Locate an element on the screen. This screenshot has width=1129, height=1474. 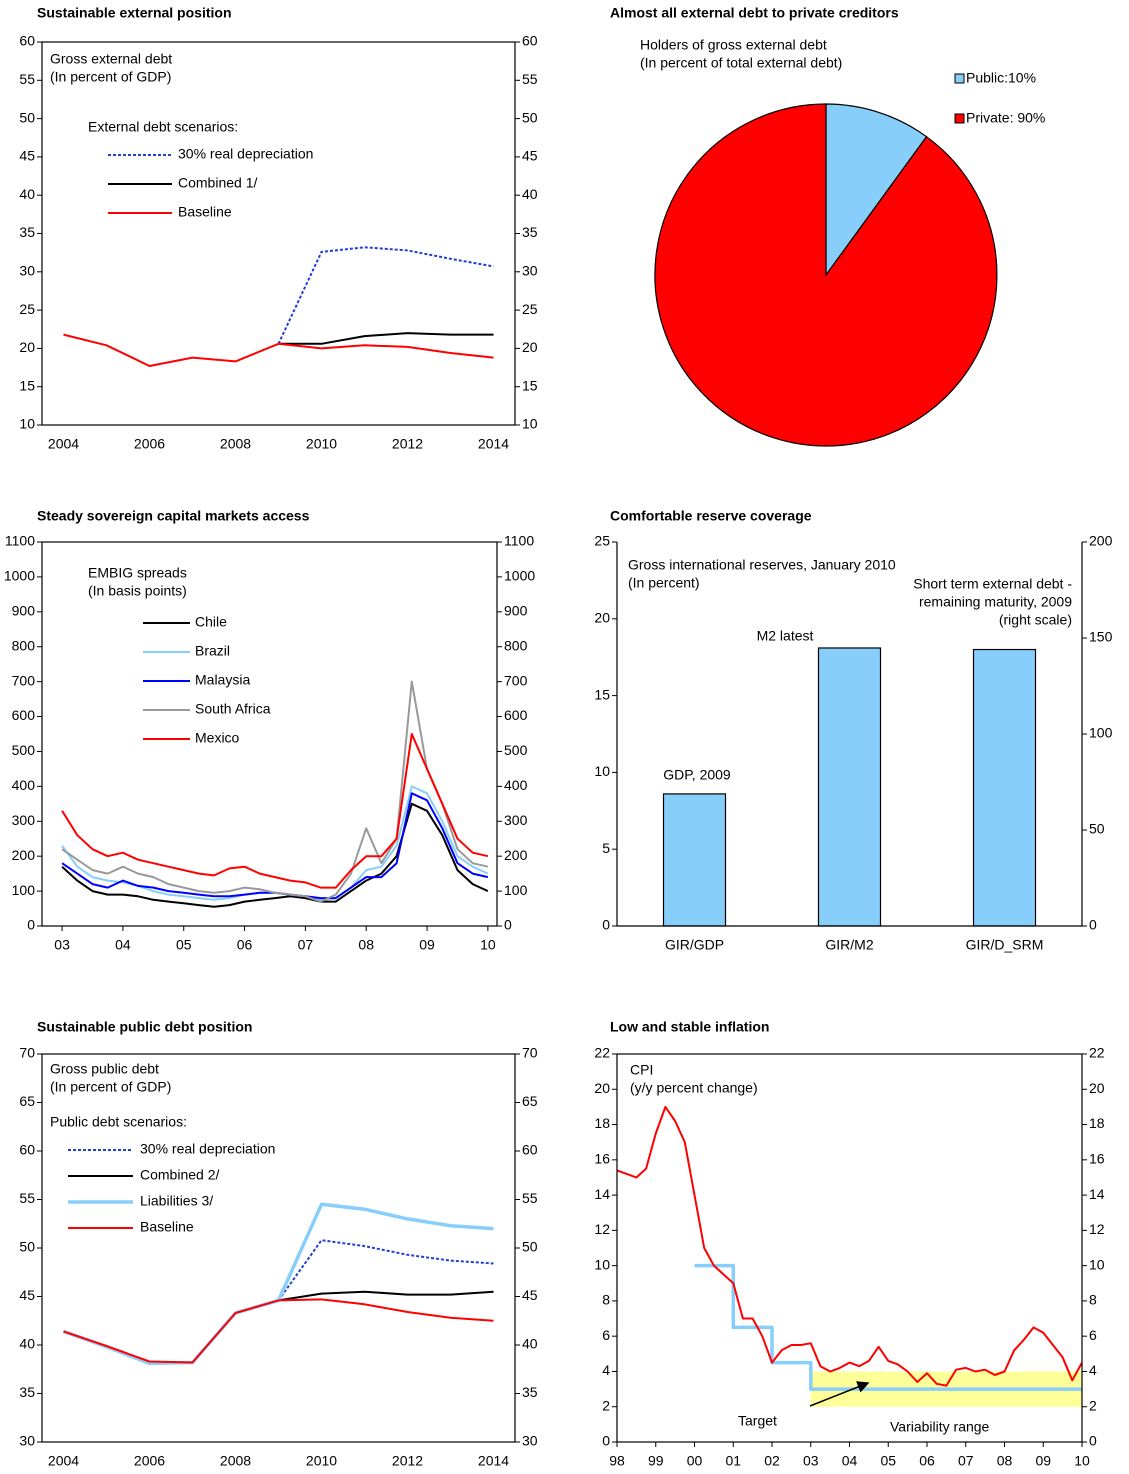
chart-title: Comfortable reserve coverage is located at coordinates (711, 516).